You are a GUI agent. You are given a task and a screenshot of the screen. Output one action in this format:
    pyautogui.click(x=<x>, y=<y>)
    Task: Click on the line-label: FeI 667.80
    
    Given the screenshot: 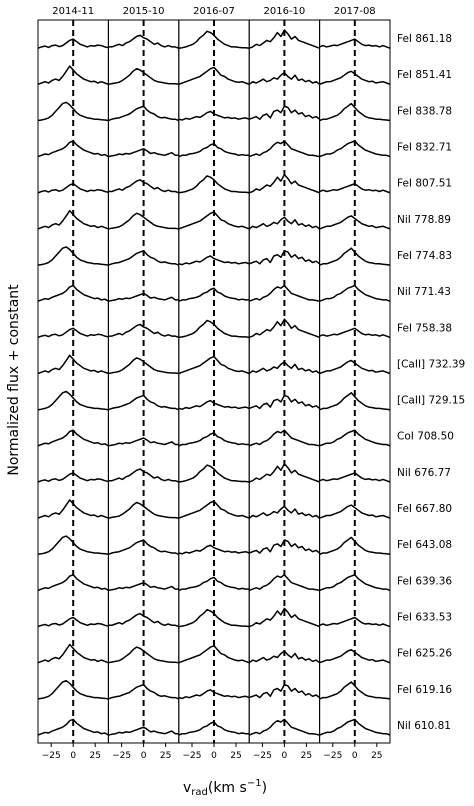 What is the action you would take?
    pyautogui.click(x=424, y=509)
    